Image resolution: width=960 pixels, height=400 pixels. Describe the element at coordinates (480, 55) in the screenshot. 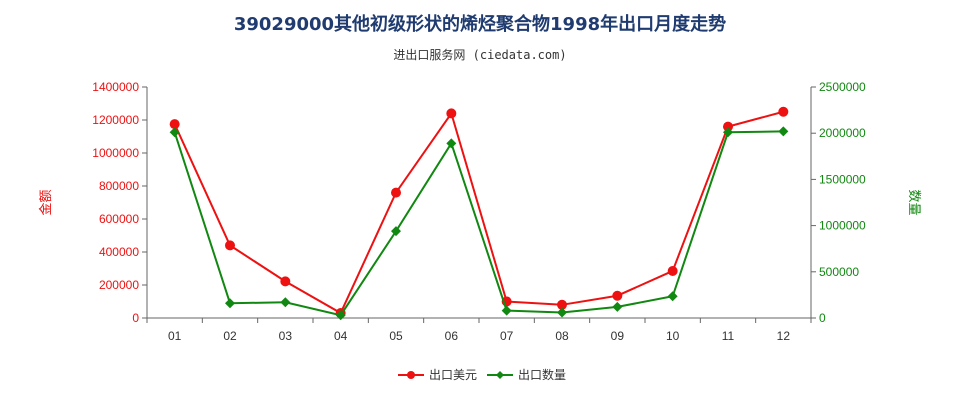

I see `chart-subtitle: 进出口服务网 (ciedata.com)` at that location.